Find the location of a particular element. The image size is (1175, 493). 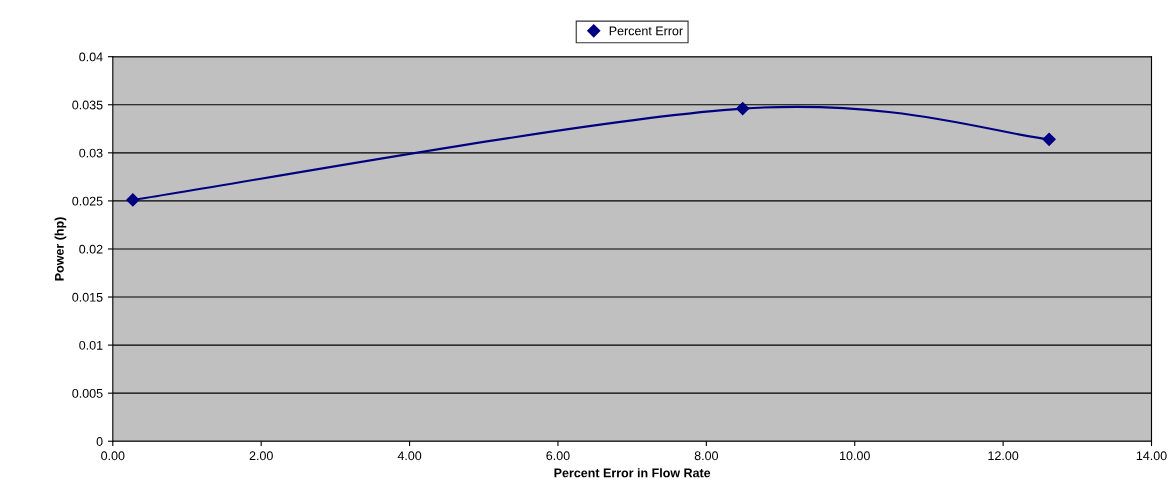

x-tick-label: 12.00 is located at coordinates (1003, 456).